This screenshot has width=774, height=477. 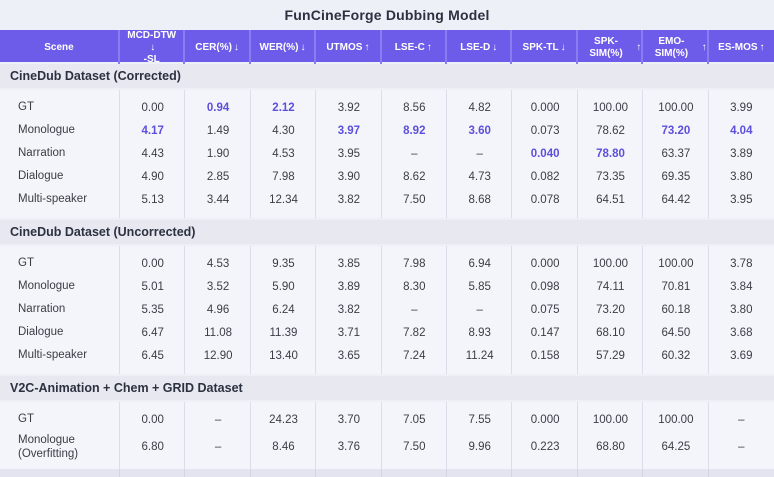 What do you see at coordinates (610, 355) in the screenshot?
I see `metric-value: 57.29` at bounding box center [610, 355].